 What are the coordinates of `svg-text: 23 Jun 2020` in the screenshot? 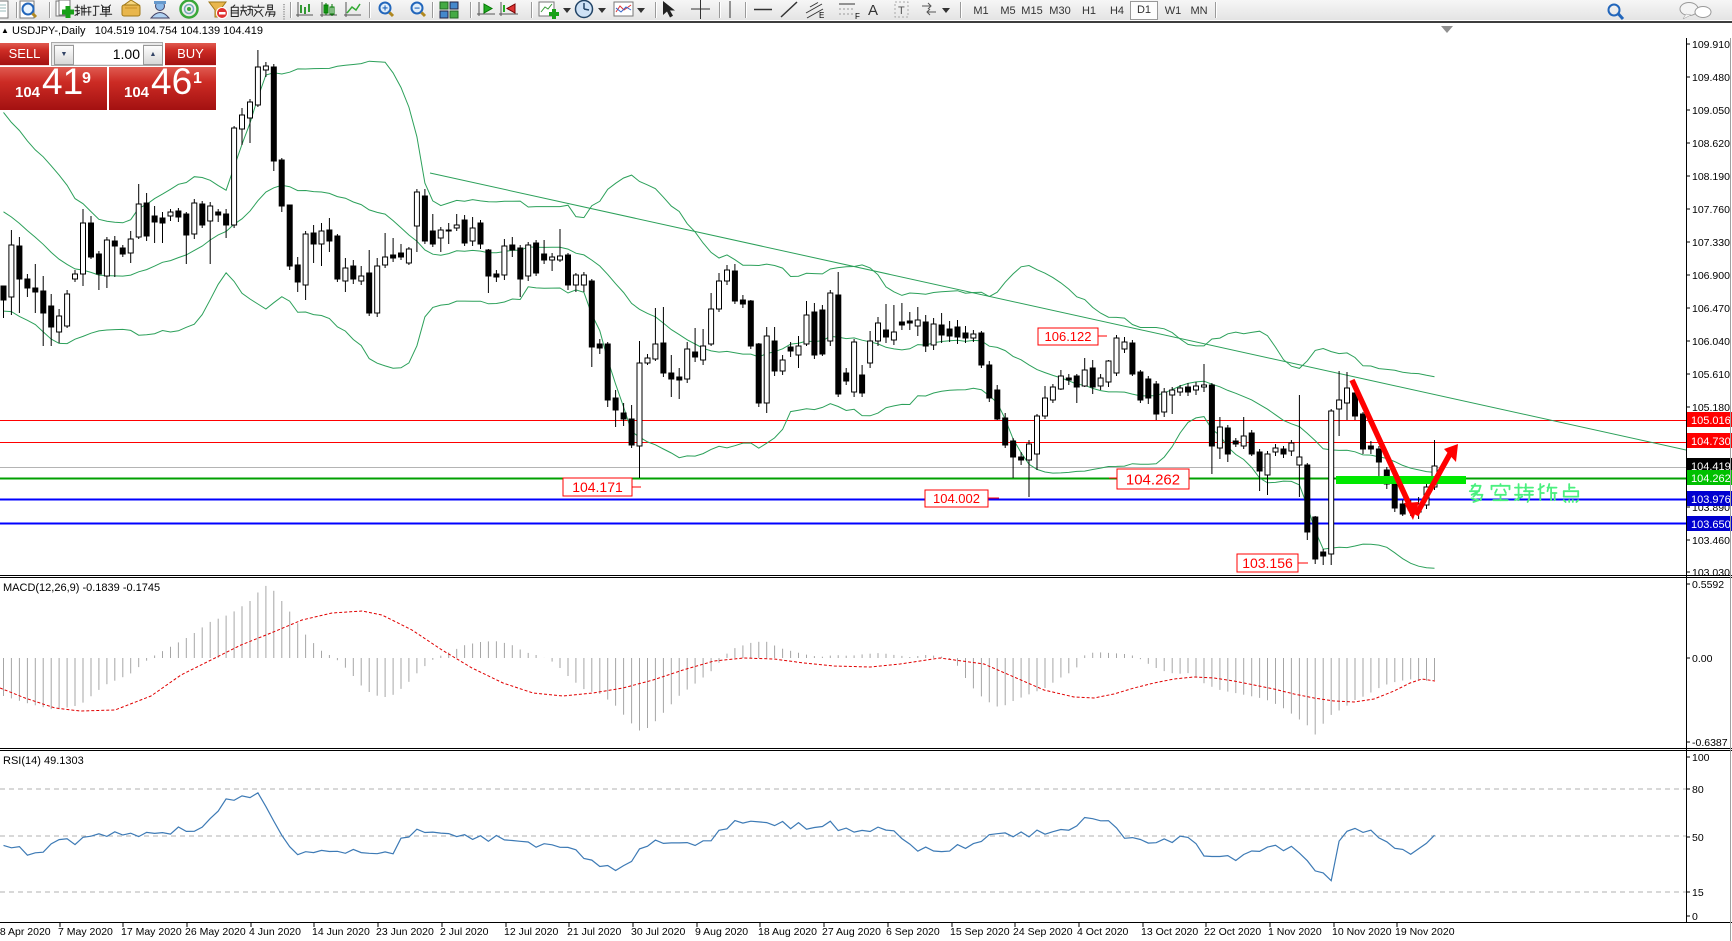 It's located at (405, 932).